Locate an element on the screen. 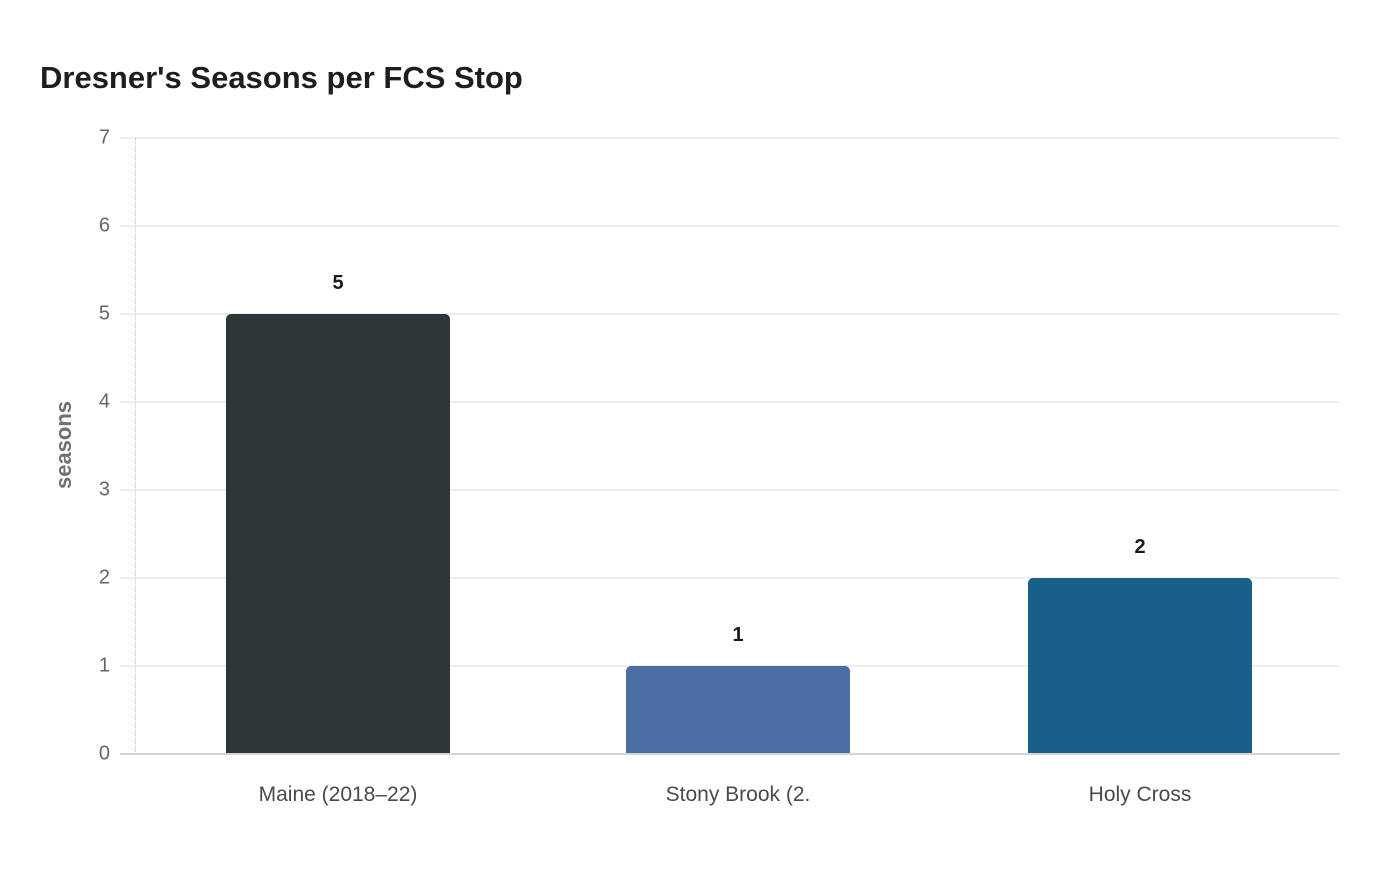 The width and height of the screenshot is (1400, 880). y-tick-label: 6 is located at coordinates (104, 225).